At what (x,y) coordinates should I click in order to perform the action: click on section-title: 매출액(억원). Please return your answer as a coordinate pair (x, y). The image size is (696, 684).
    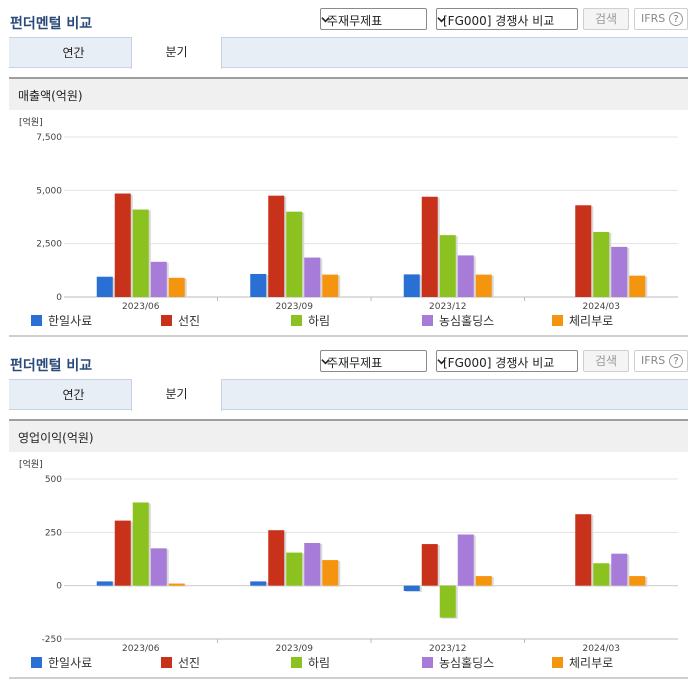
    Looking at the image, I should click on (348, 93).